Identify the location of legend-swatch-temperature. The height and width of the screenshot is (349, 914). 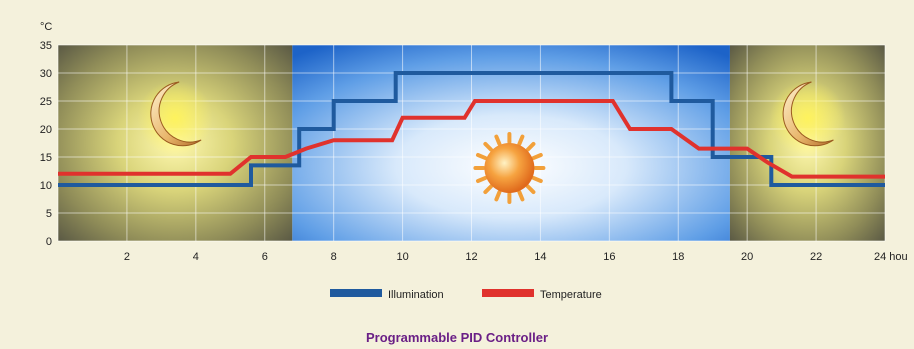
(508, 293).